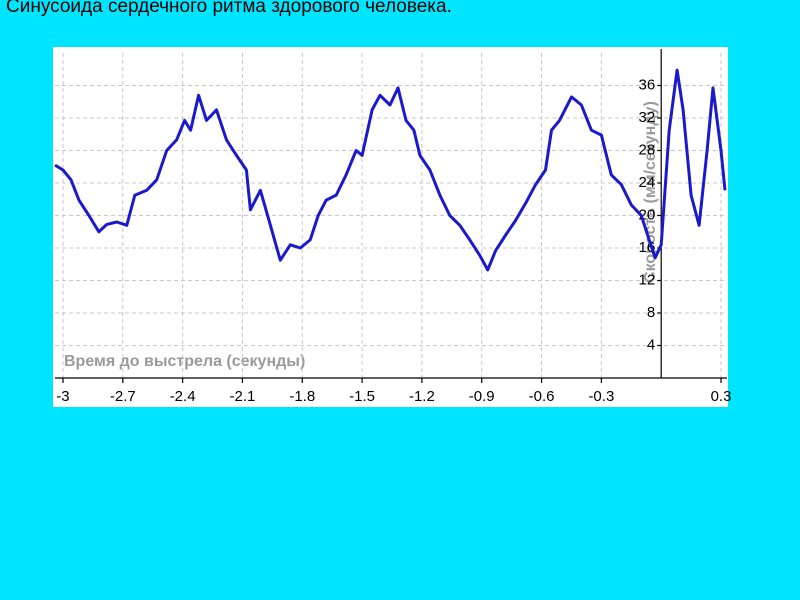  Describe the element at coordinates (243, 396) in the screenshot. I see `x-tick-label: -2.1` at that location.